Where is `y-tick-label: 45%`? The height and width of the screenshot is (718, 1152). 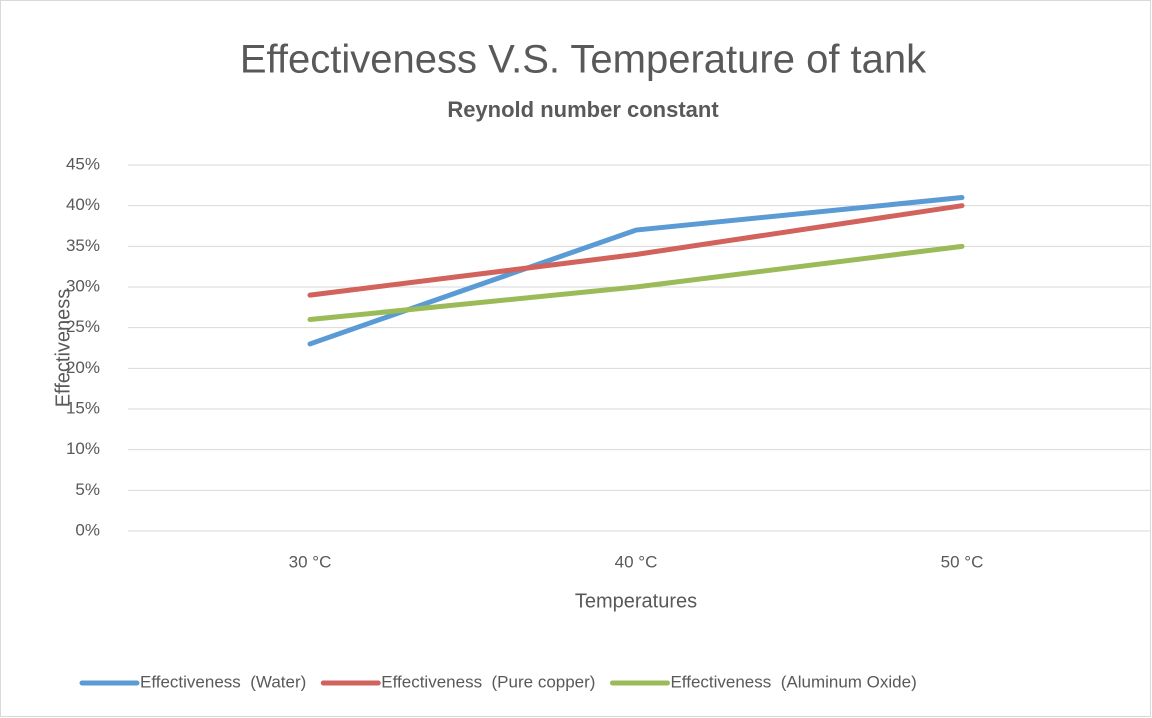
y-tick-label: 45% is located at coordinates (83, 163).